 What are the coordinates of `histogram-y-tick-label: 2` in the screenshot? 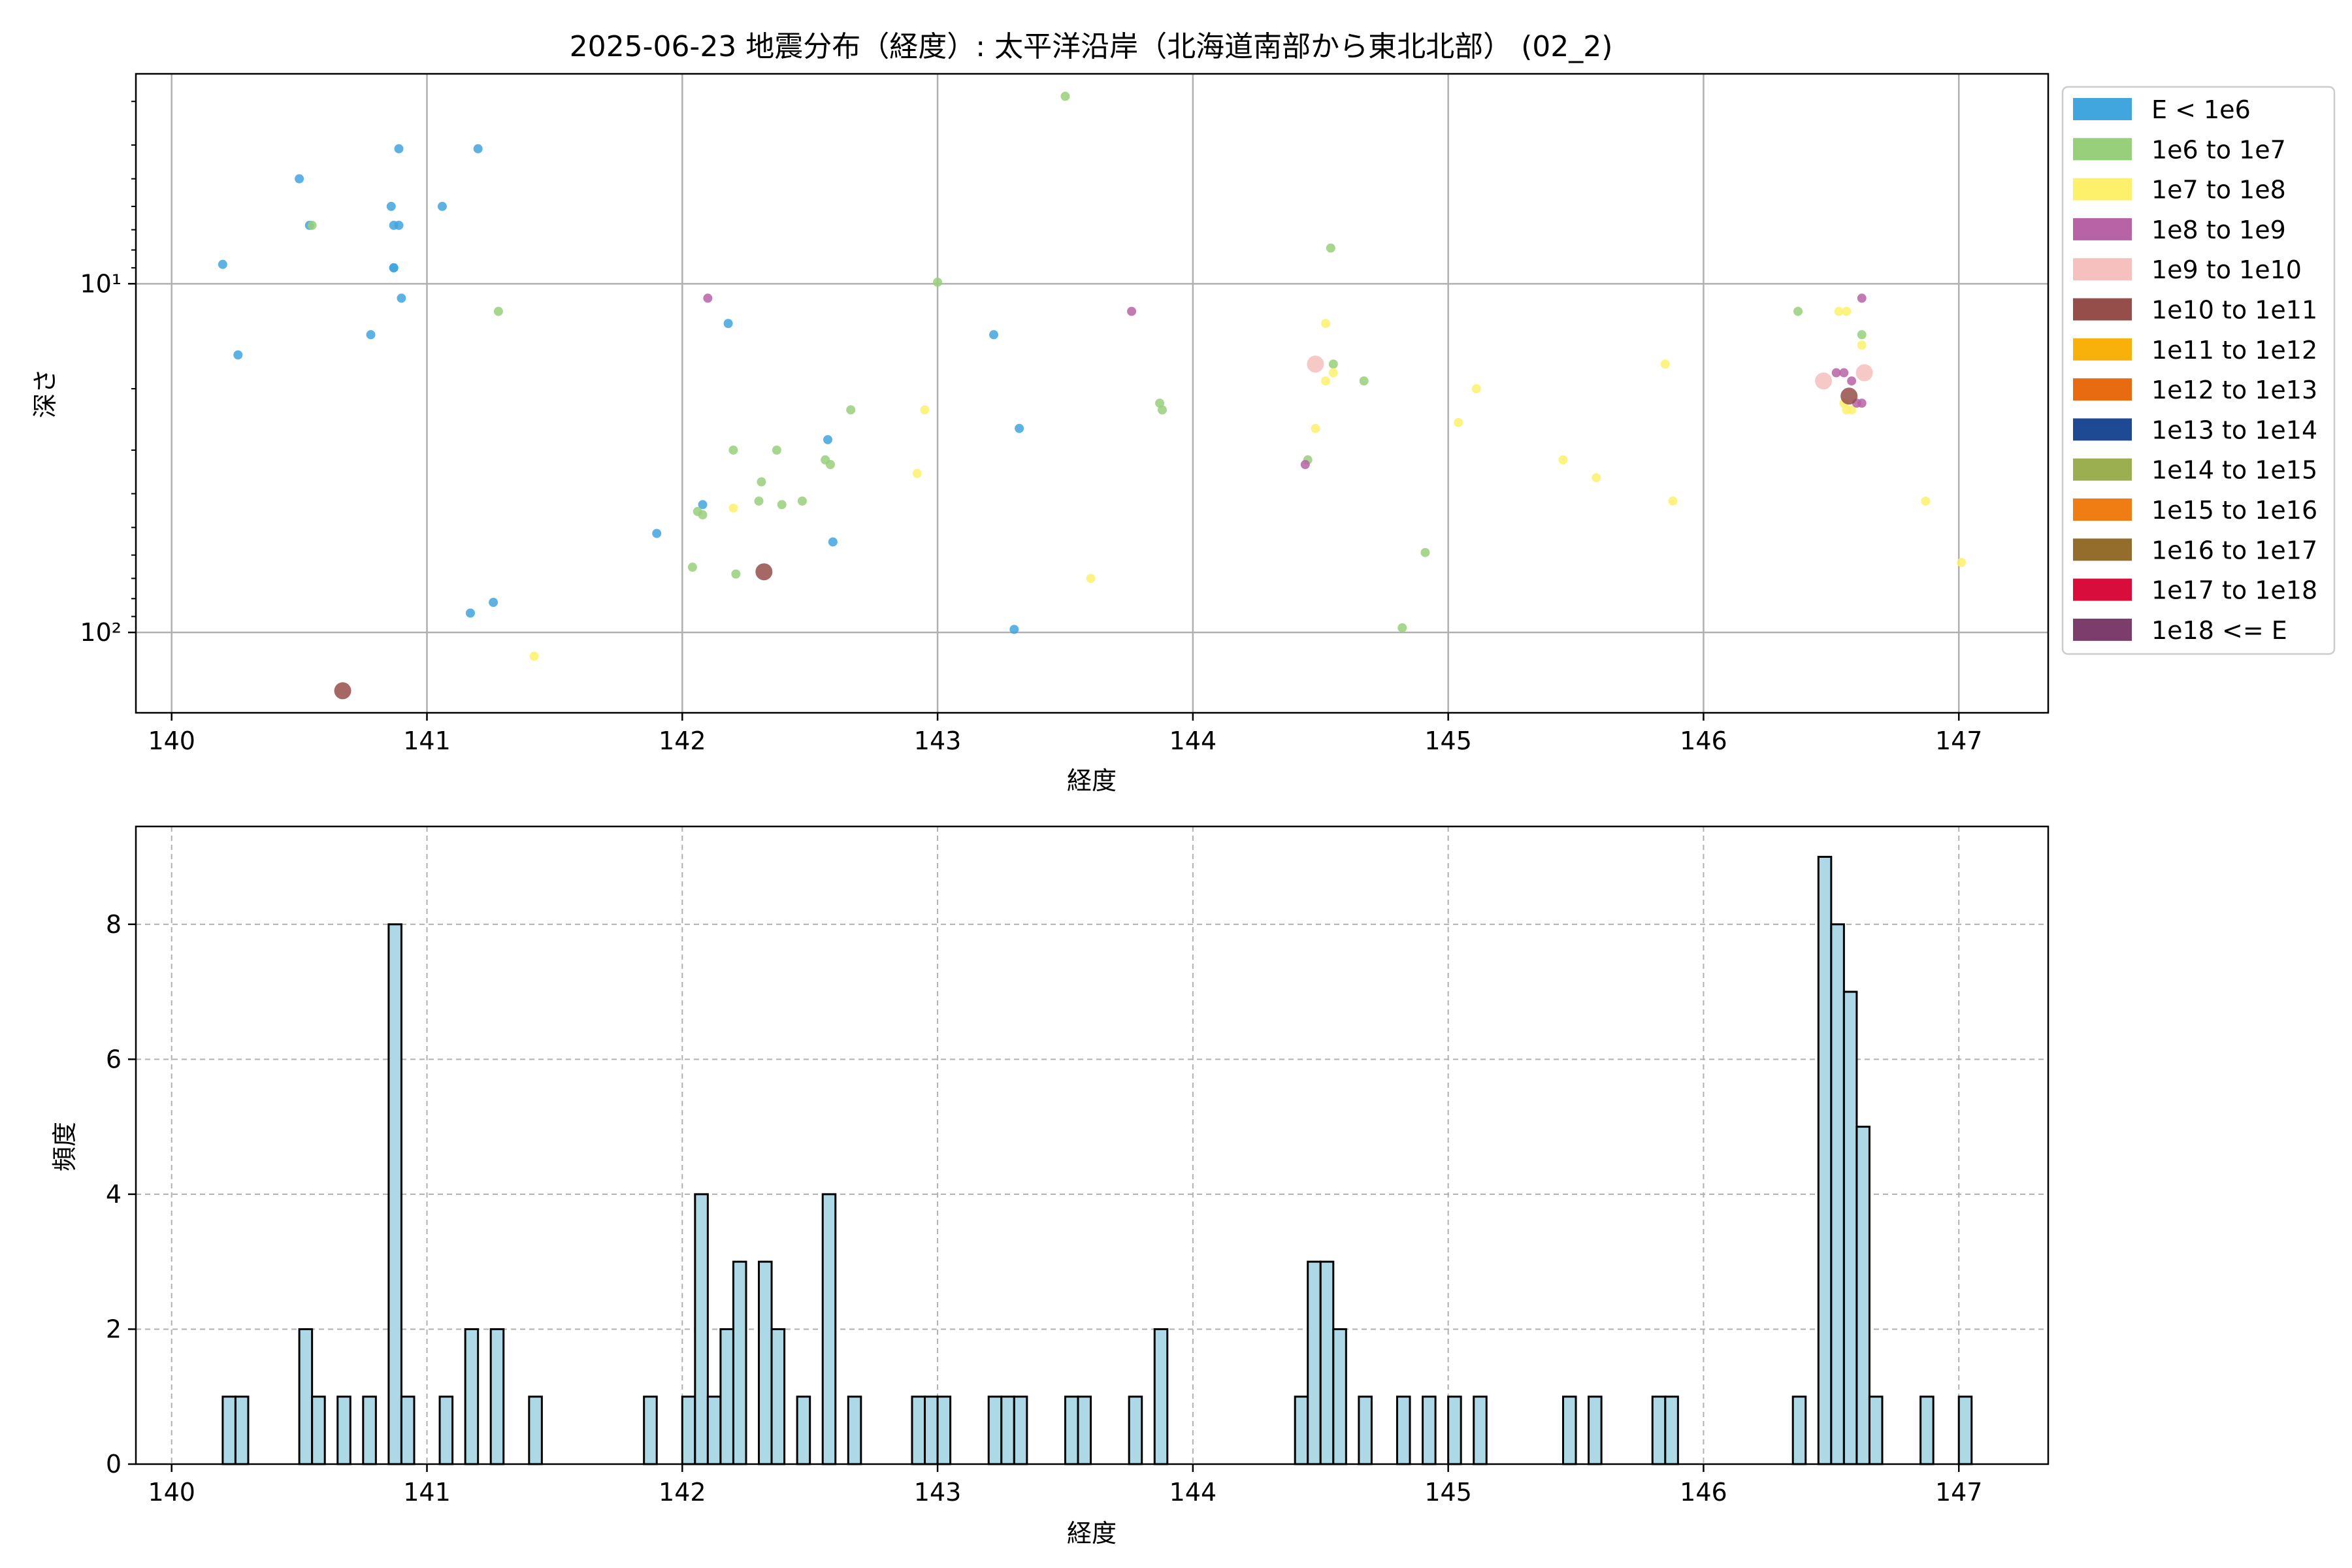 It's located at (114, 1329).